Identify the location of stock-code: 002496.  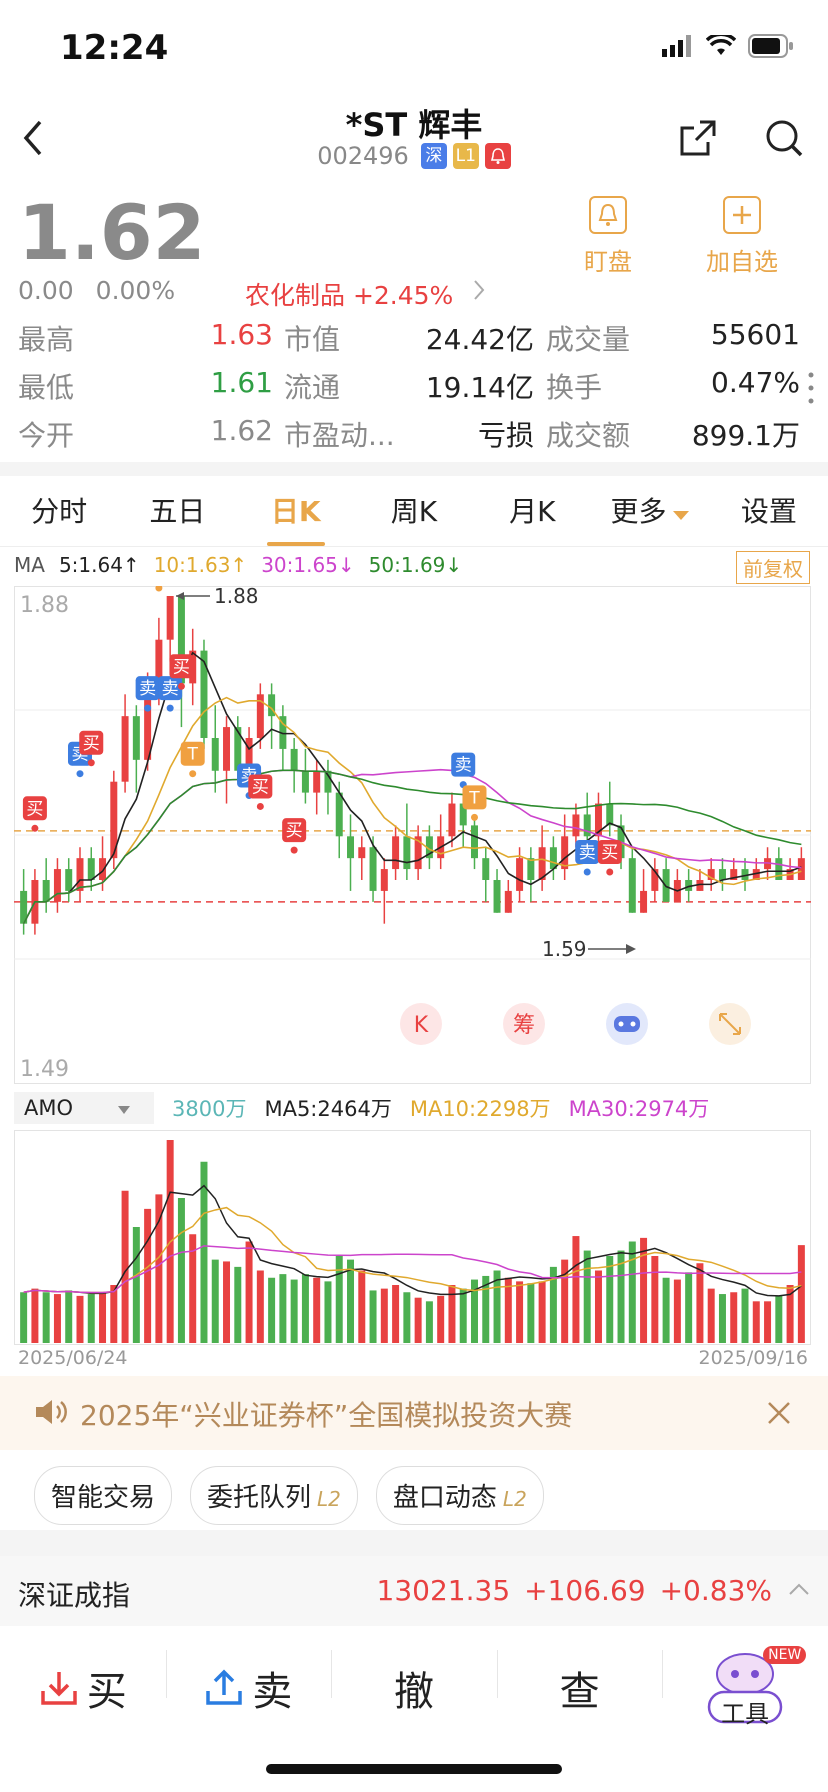
(363, 156).